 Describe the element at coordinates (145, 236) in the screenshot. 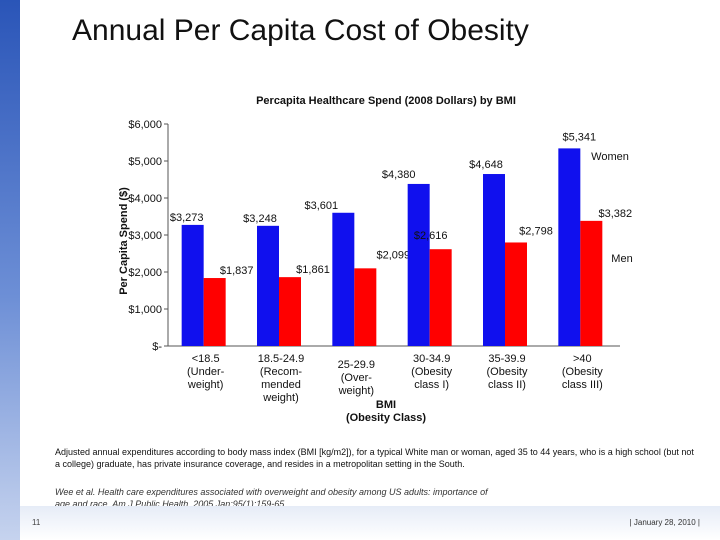

I see `y-tick-label: $3,000` at that location.